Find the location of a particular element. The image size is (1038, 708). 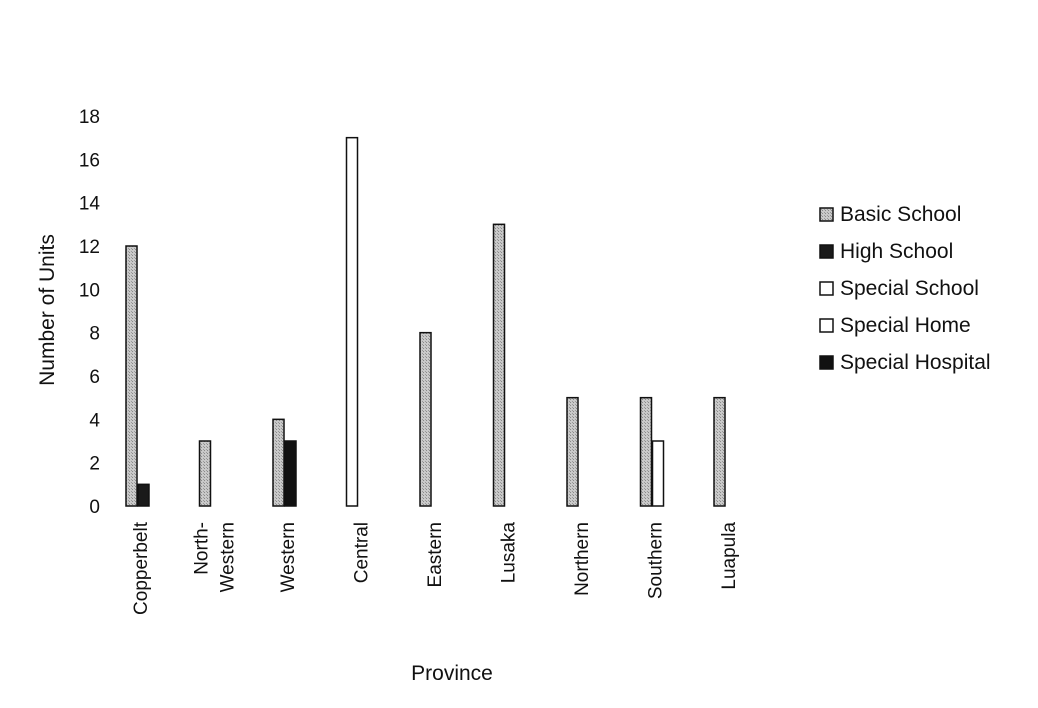

y-tick-label: 16 is located at coordinates (89, 160).